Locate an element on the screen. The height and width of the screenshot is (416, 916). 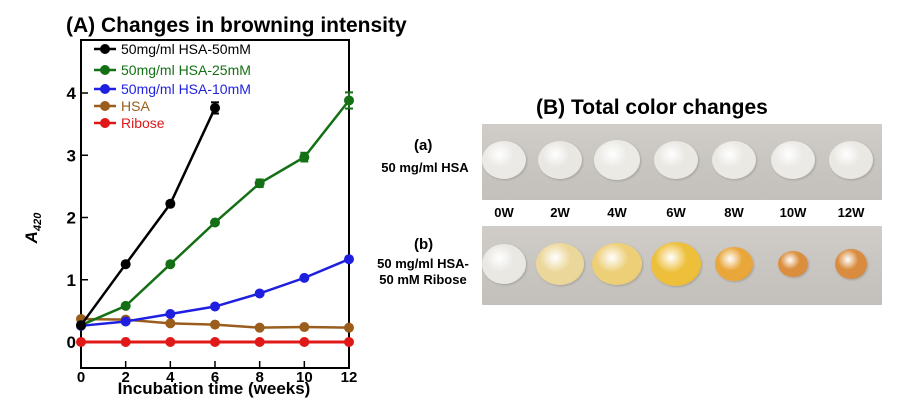
row-b-label-line1: 50 mg/ml HSA- is located at coordinates (423, 263).